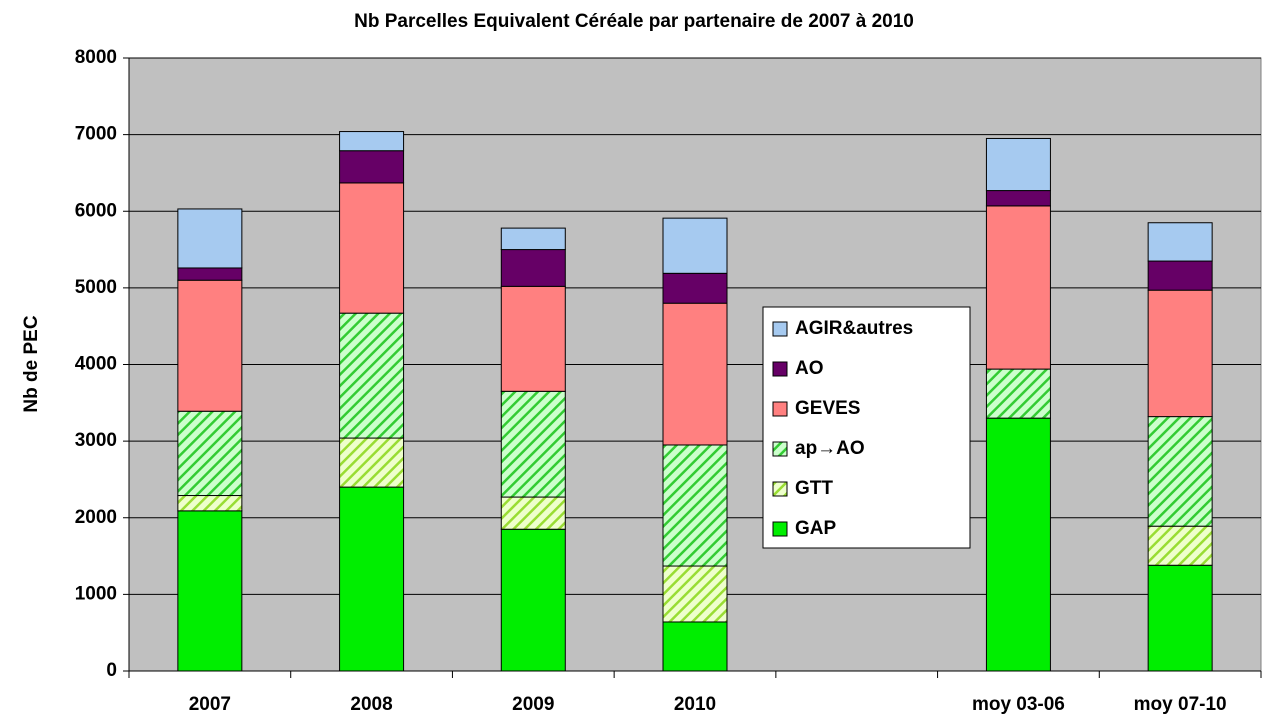 Image resolution: width=1269 pixels, height=726 pixels. Describe the element at coordinates (371, 704) in the screenshot. I see `x-tick-label: 2008` at that location.